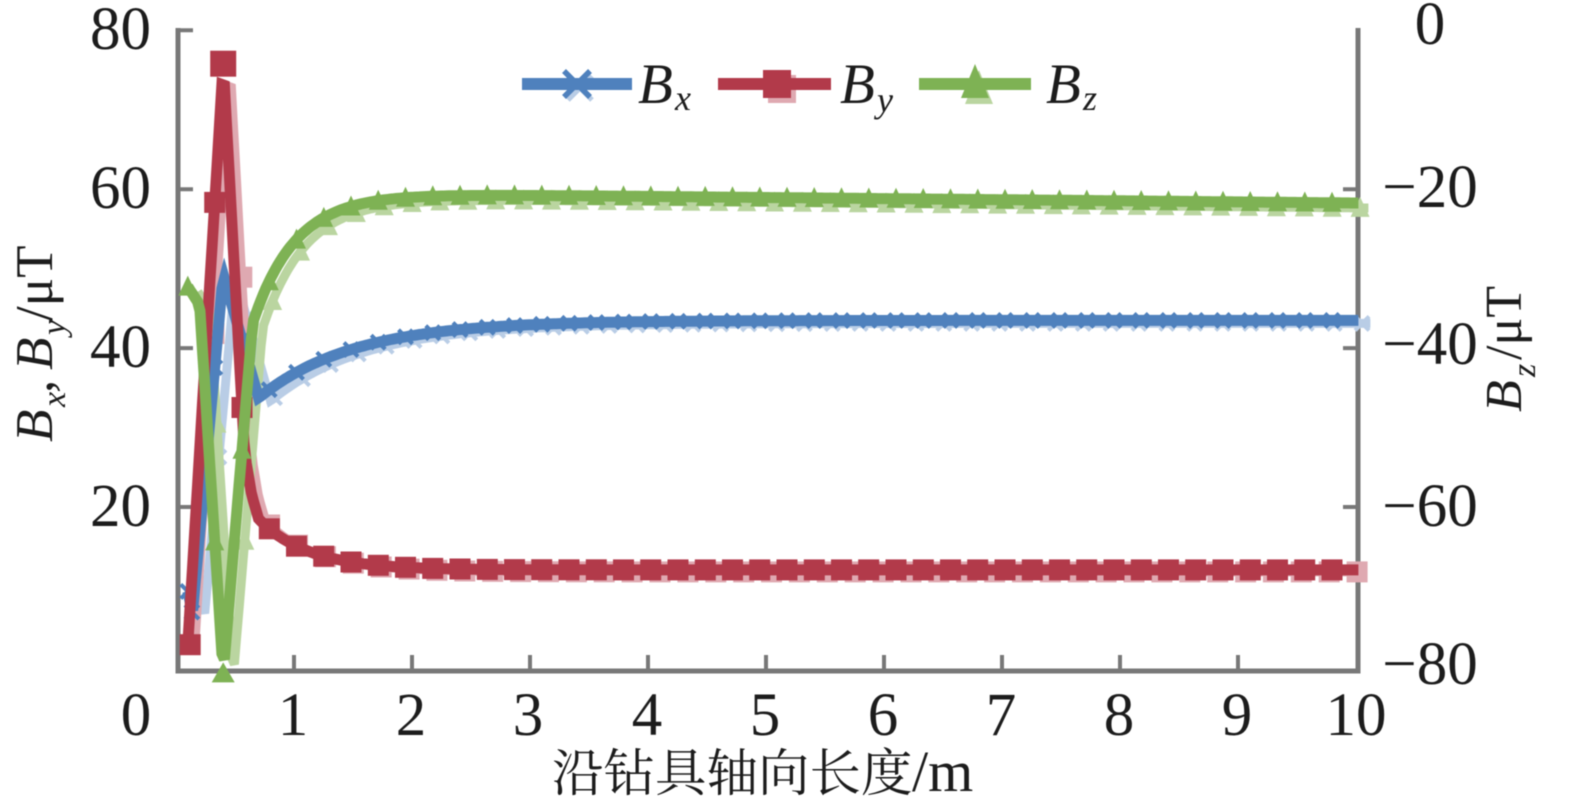  I want to click on svg-text: 20, so click(120, 506).